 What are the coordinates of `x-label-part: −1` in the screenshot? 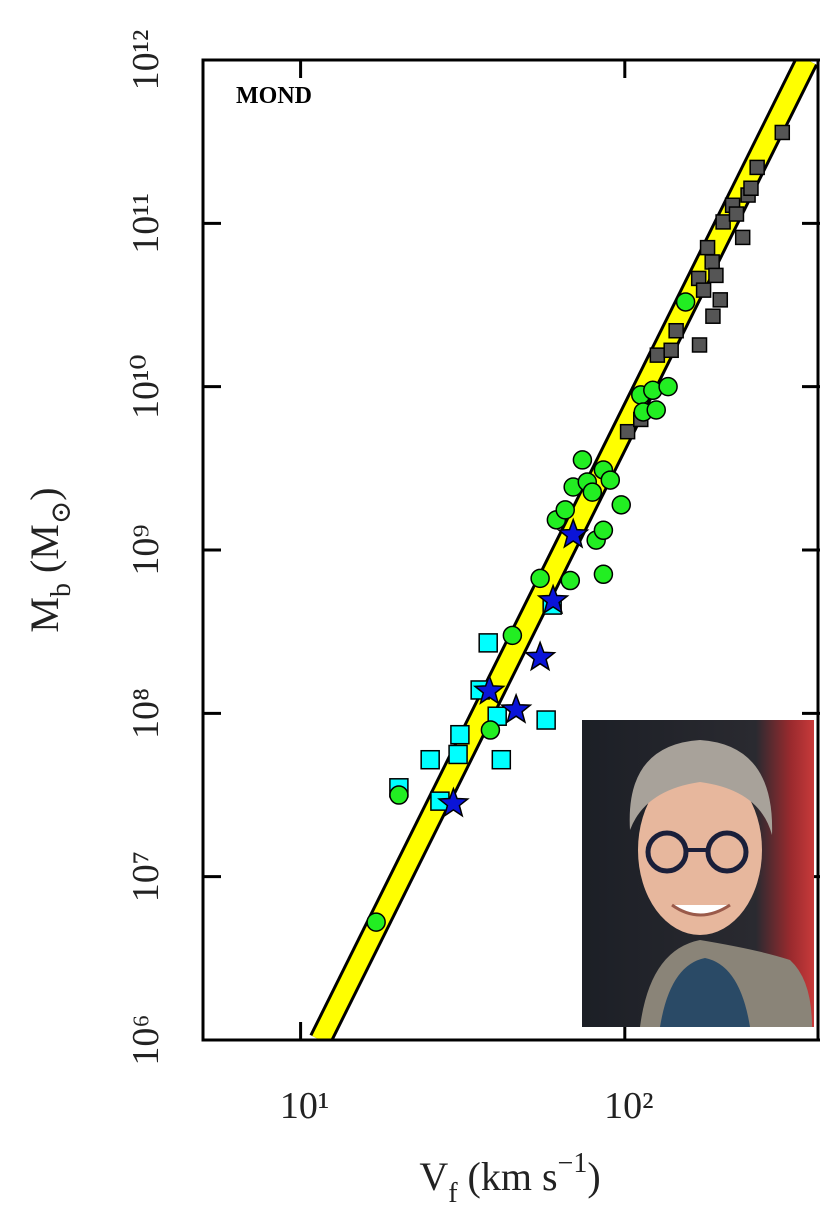 It's located at (573, 1163).